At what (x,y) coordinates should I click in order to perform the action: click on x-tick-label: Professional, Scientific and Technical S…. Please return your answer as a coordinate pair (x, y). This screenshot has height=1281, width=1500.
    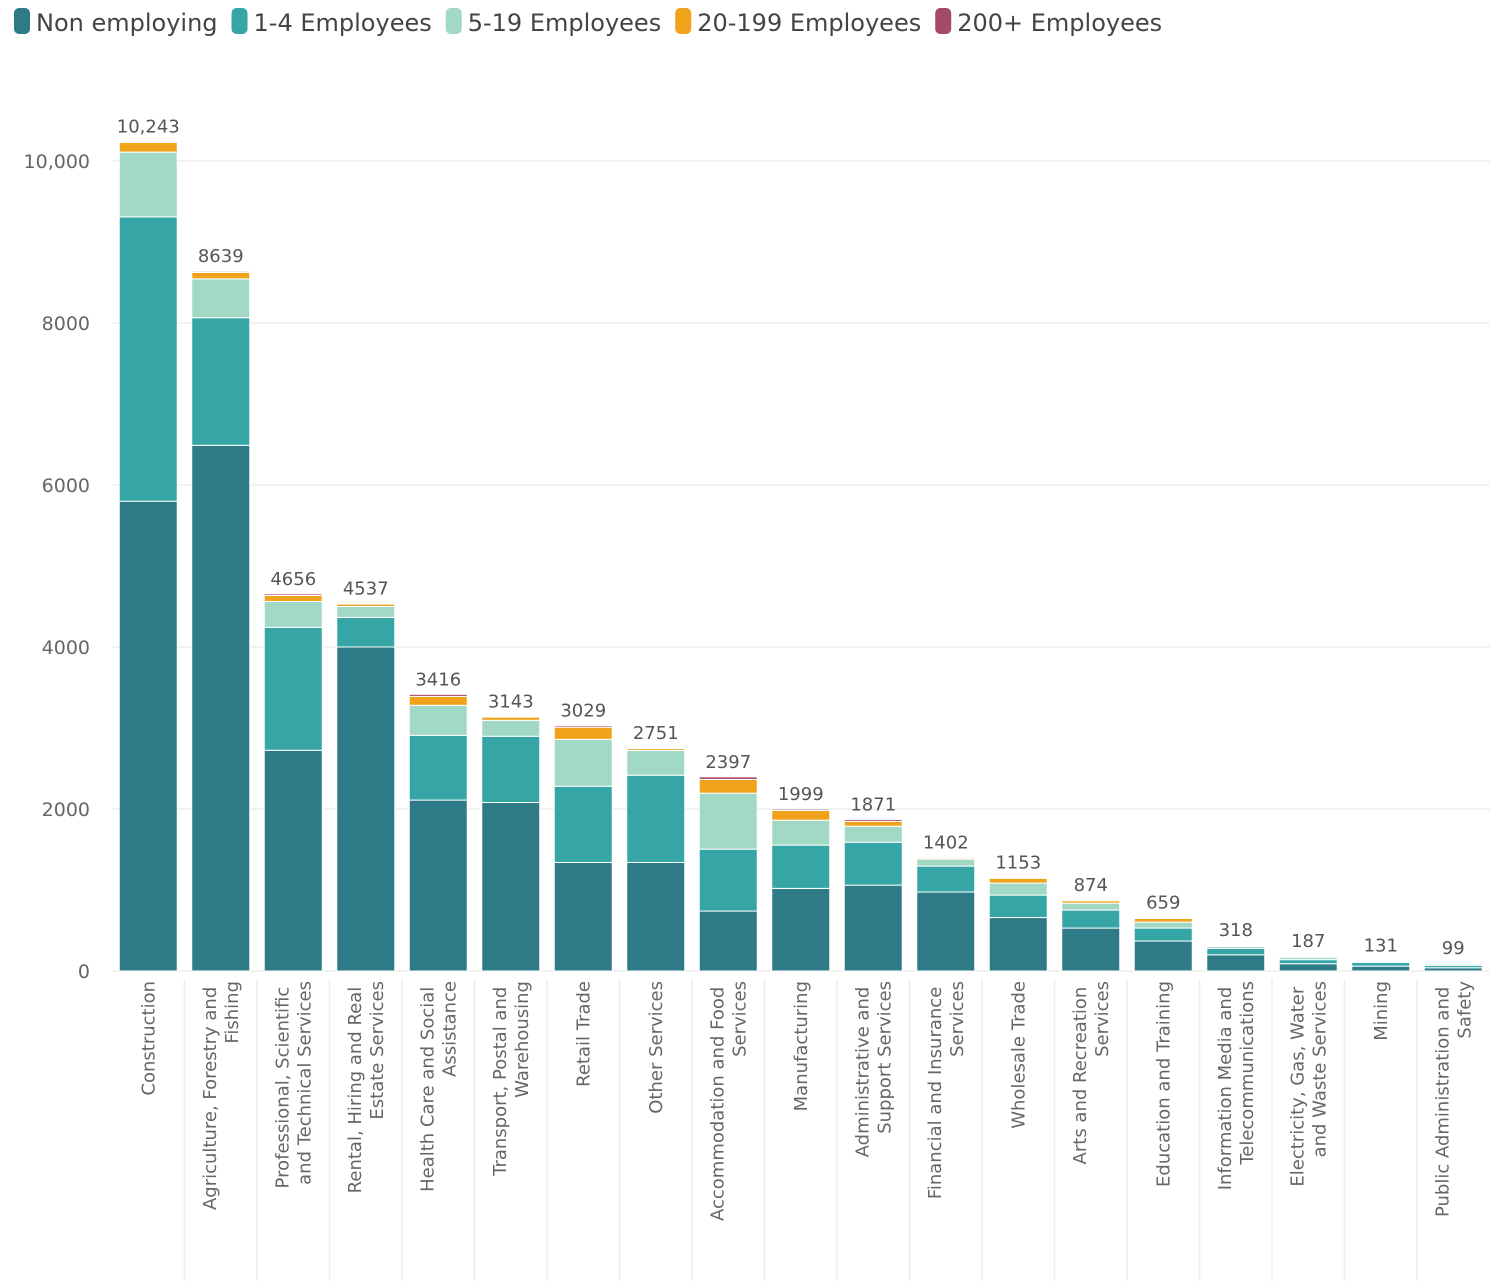
    Looking at the image, I should click on (293, 1084).